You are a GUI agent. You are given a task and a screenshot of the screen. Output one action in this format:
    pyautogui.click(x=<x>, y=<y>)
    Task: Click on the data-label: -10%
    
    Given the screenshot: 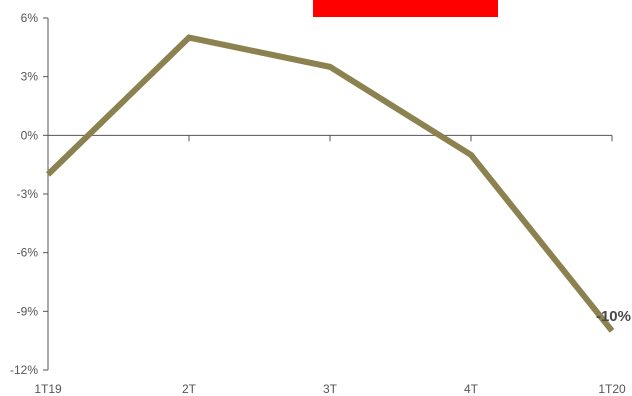 What is the action you would take?
    pyautogui.click(x=613, y=316)
    